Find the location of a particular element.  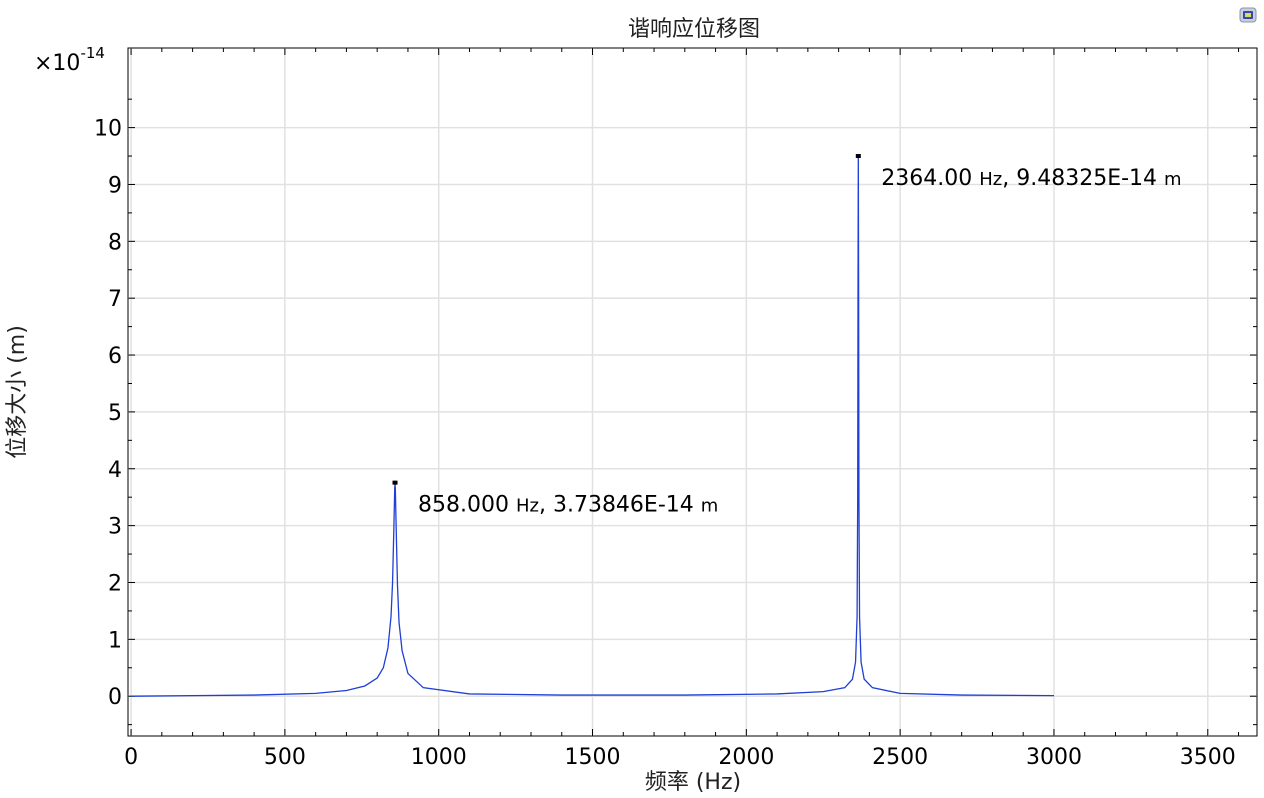

y-tick-label: 0 is located at coordinates (115, 697).